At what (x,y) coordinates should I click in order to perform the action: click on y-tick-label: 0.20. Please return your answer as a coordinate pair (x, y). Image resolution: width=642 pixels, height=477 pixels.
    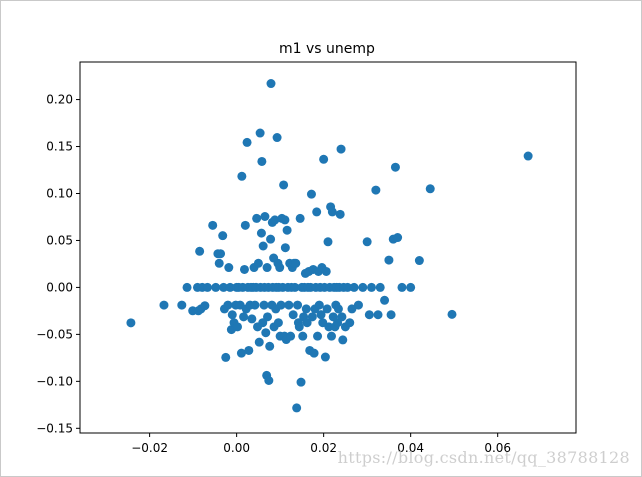
    Looking at the image, I should click on (59, 100).